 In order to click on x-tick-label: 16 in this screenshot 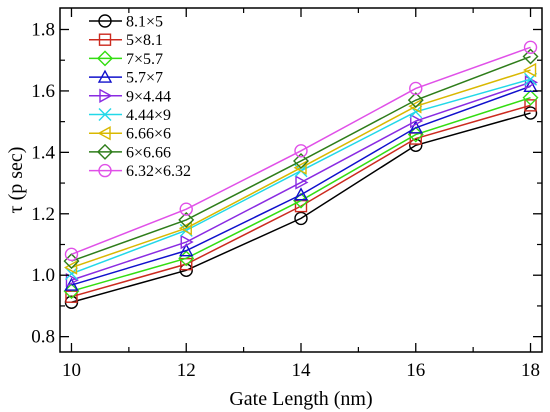, I will do `click(415, 370)`.